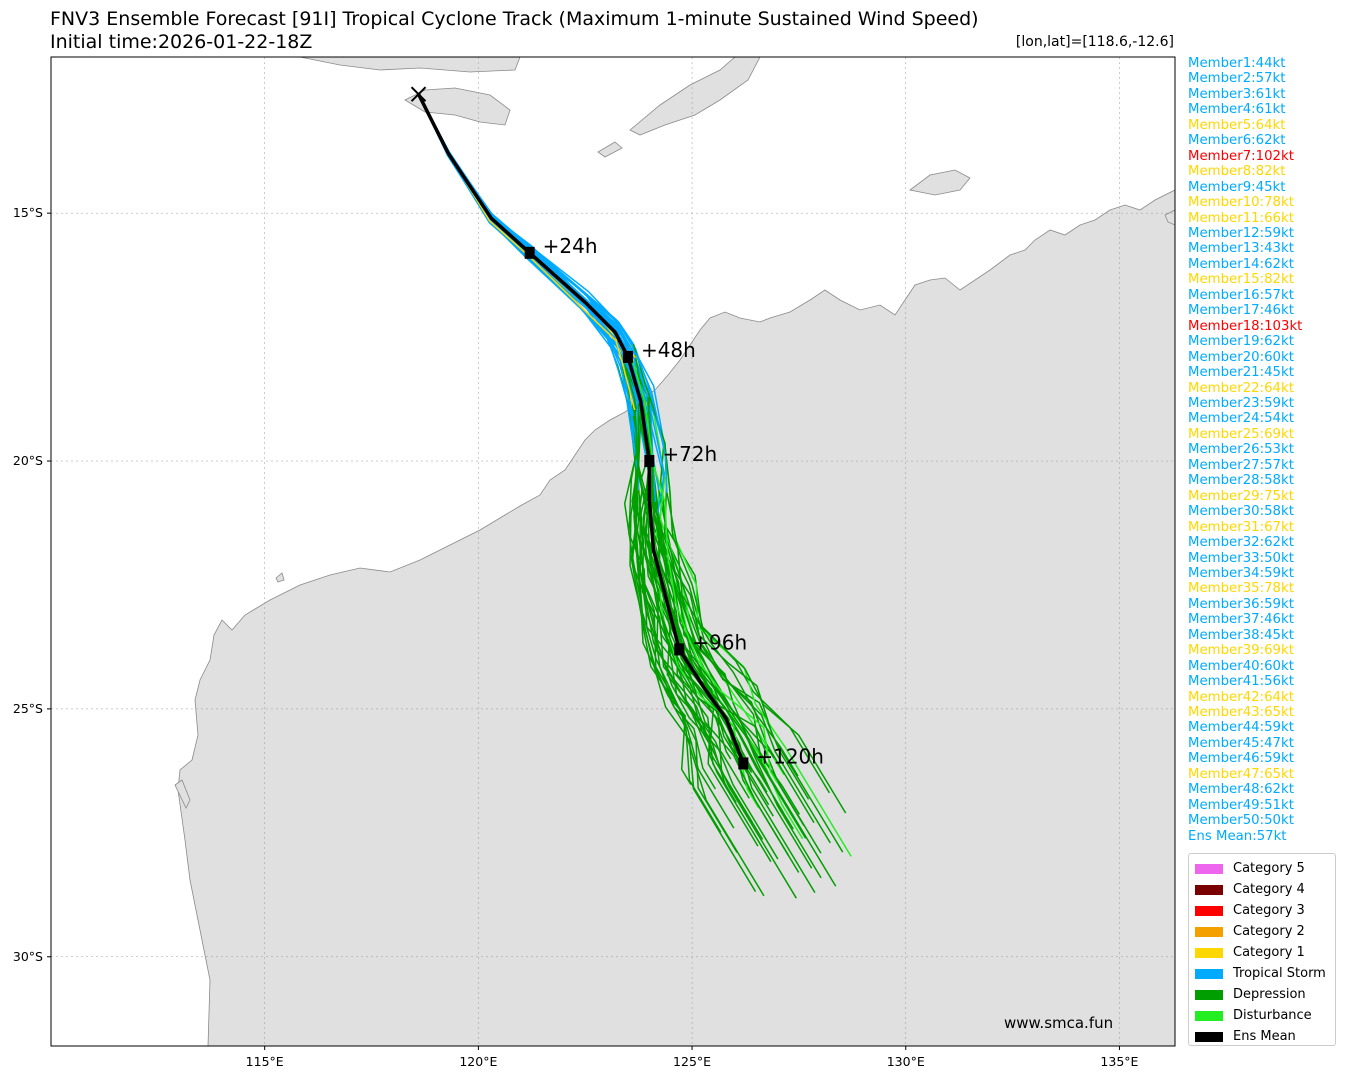 The width and height of the screenshot is (1347, 1078). What do you see at coordinates (1241, 357) in the screenshot?
I see `member-label: Member20:60kt` at bounding box center [1241, 357].